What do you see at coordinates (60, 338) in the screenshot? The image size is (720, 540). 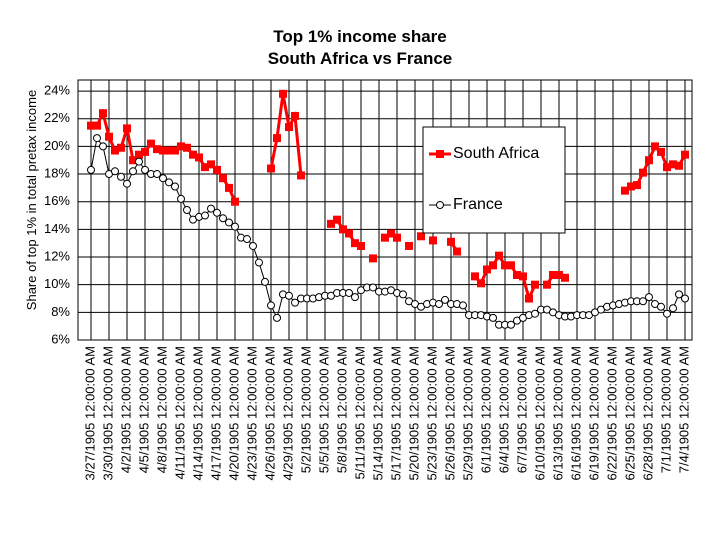 I see `y-tick-label: 6%` at bounding box center [60, 338].